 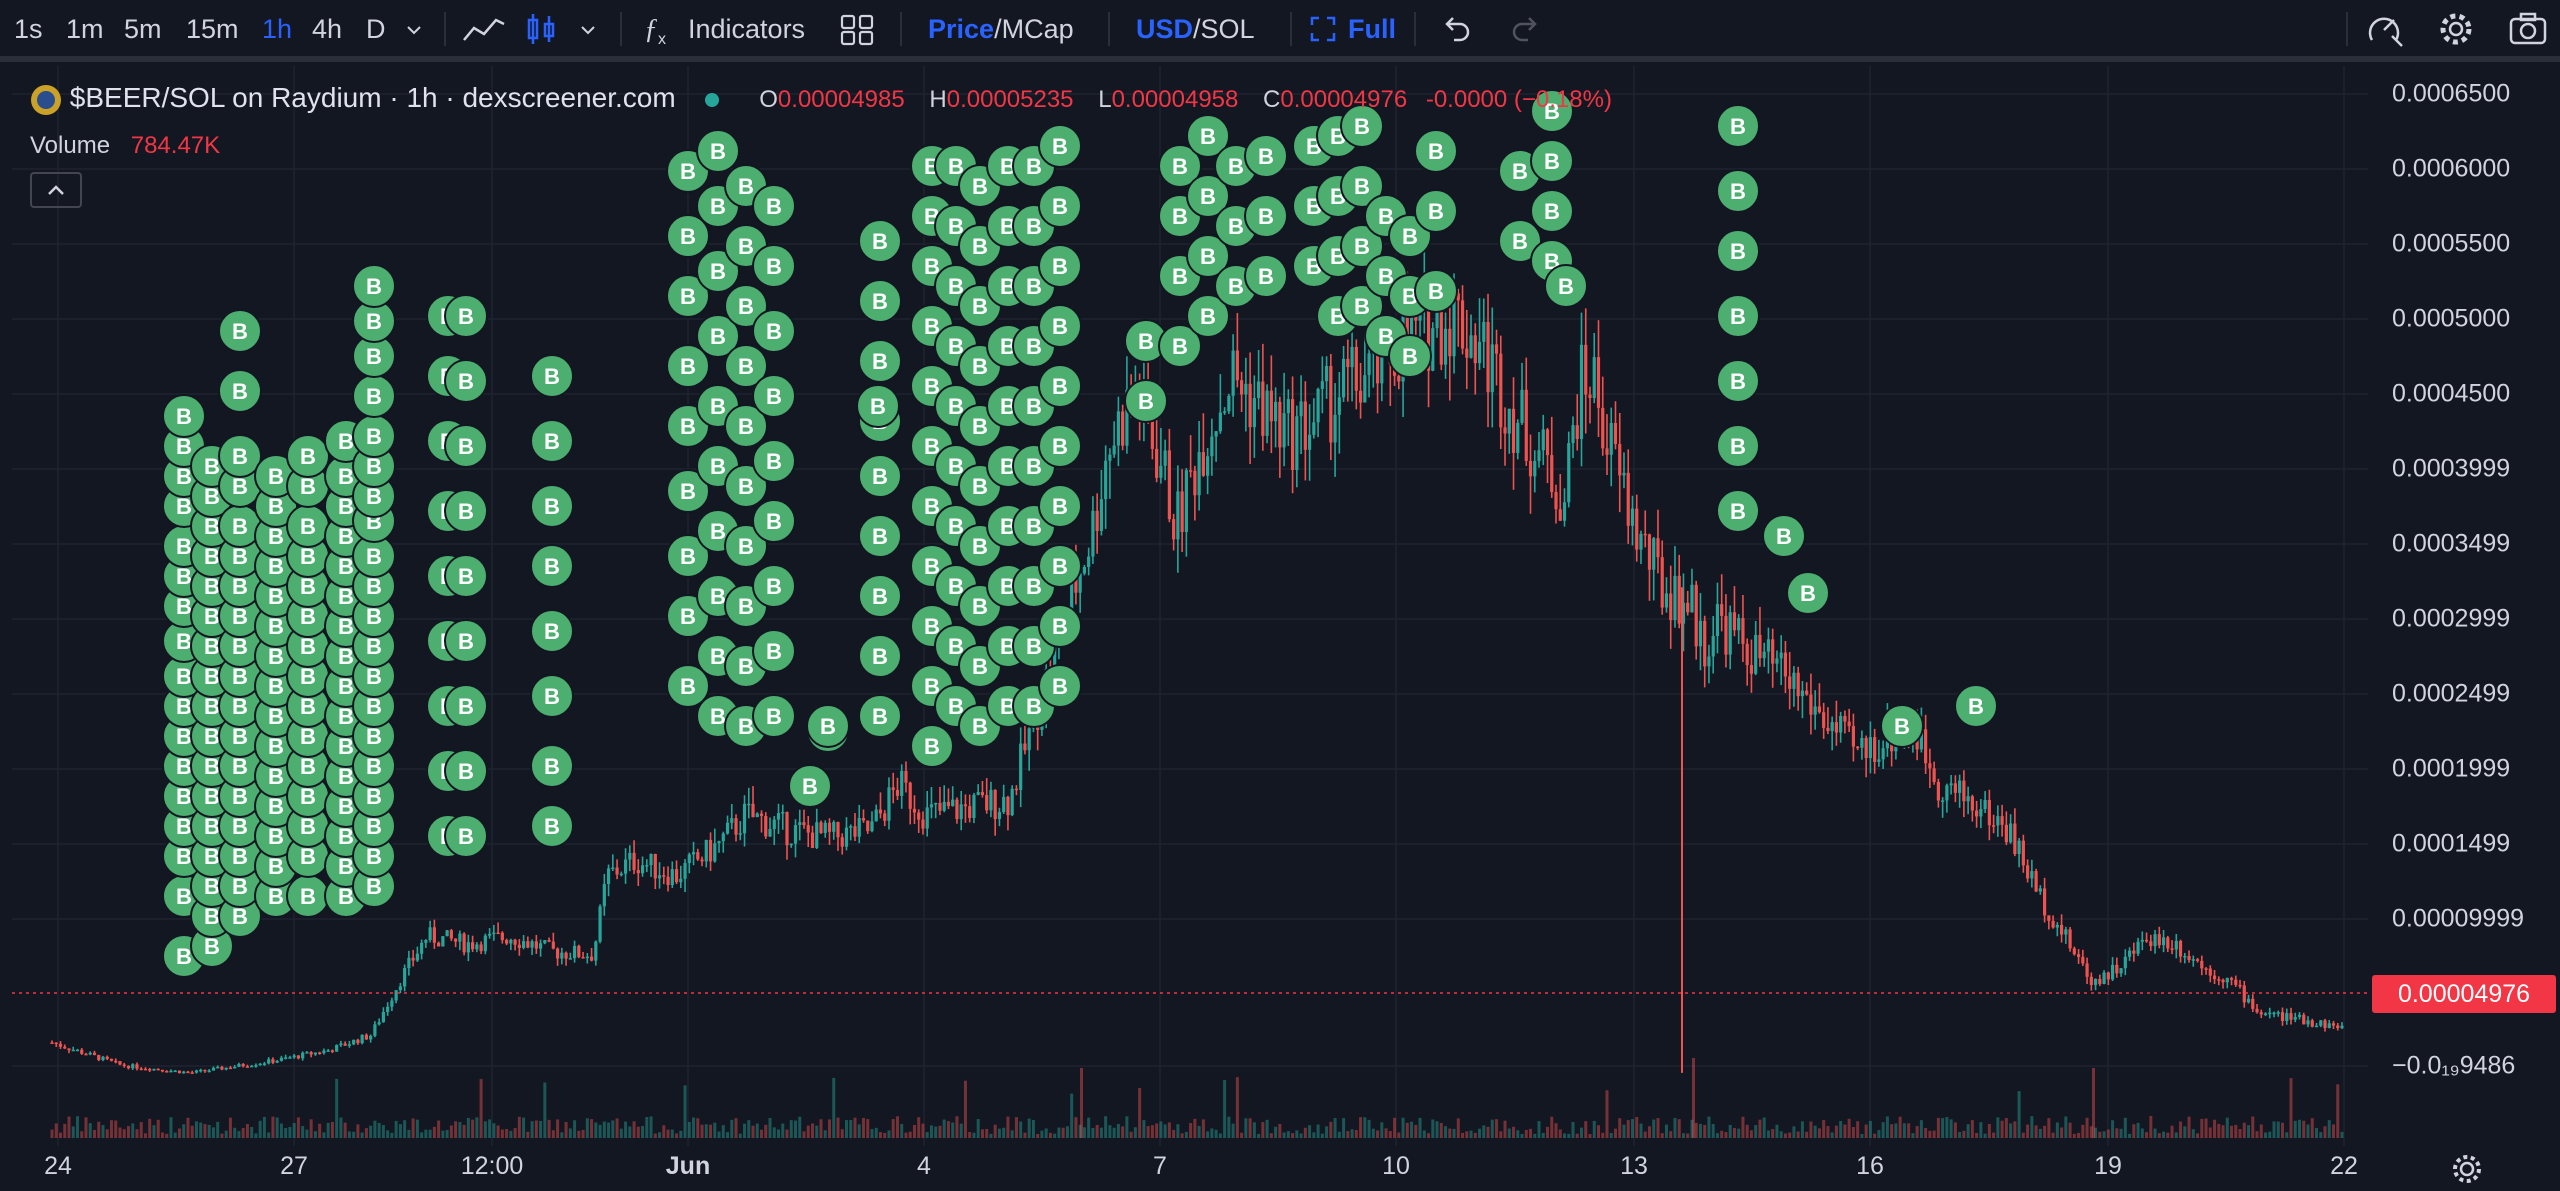 I want to click on candles-icon, so click(x=541, y=29).